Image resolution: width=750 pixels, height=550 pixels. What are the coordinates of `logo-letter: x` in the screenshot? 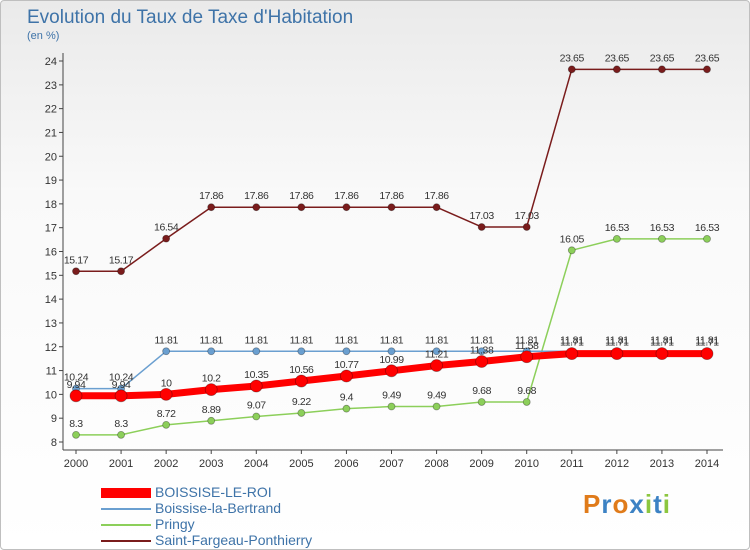 It's located at (637, 504).